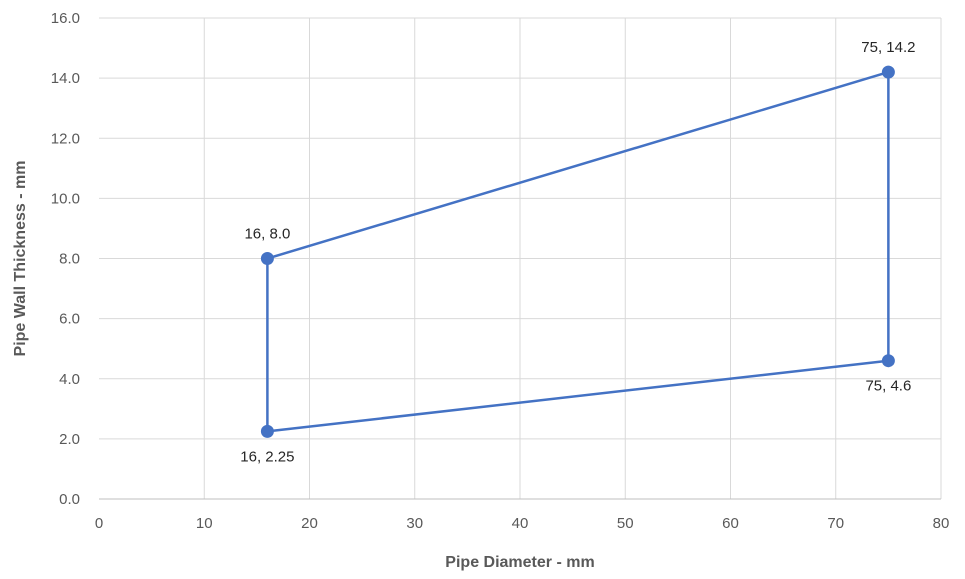 The height and width of the screenshot is (579, 965). I want to click on y-tick-label: 8.0, so click(69, 259).